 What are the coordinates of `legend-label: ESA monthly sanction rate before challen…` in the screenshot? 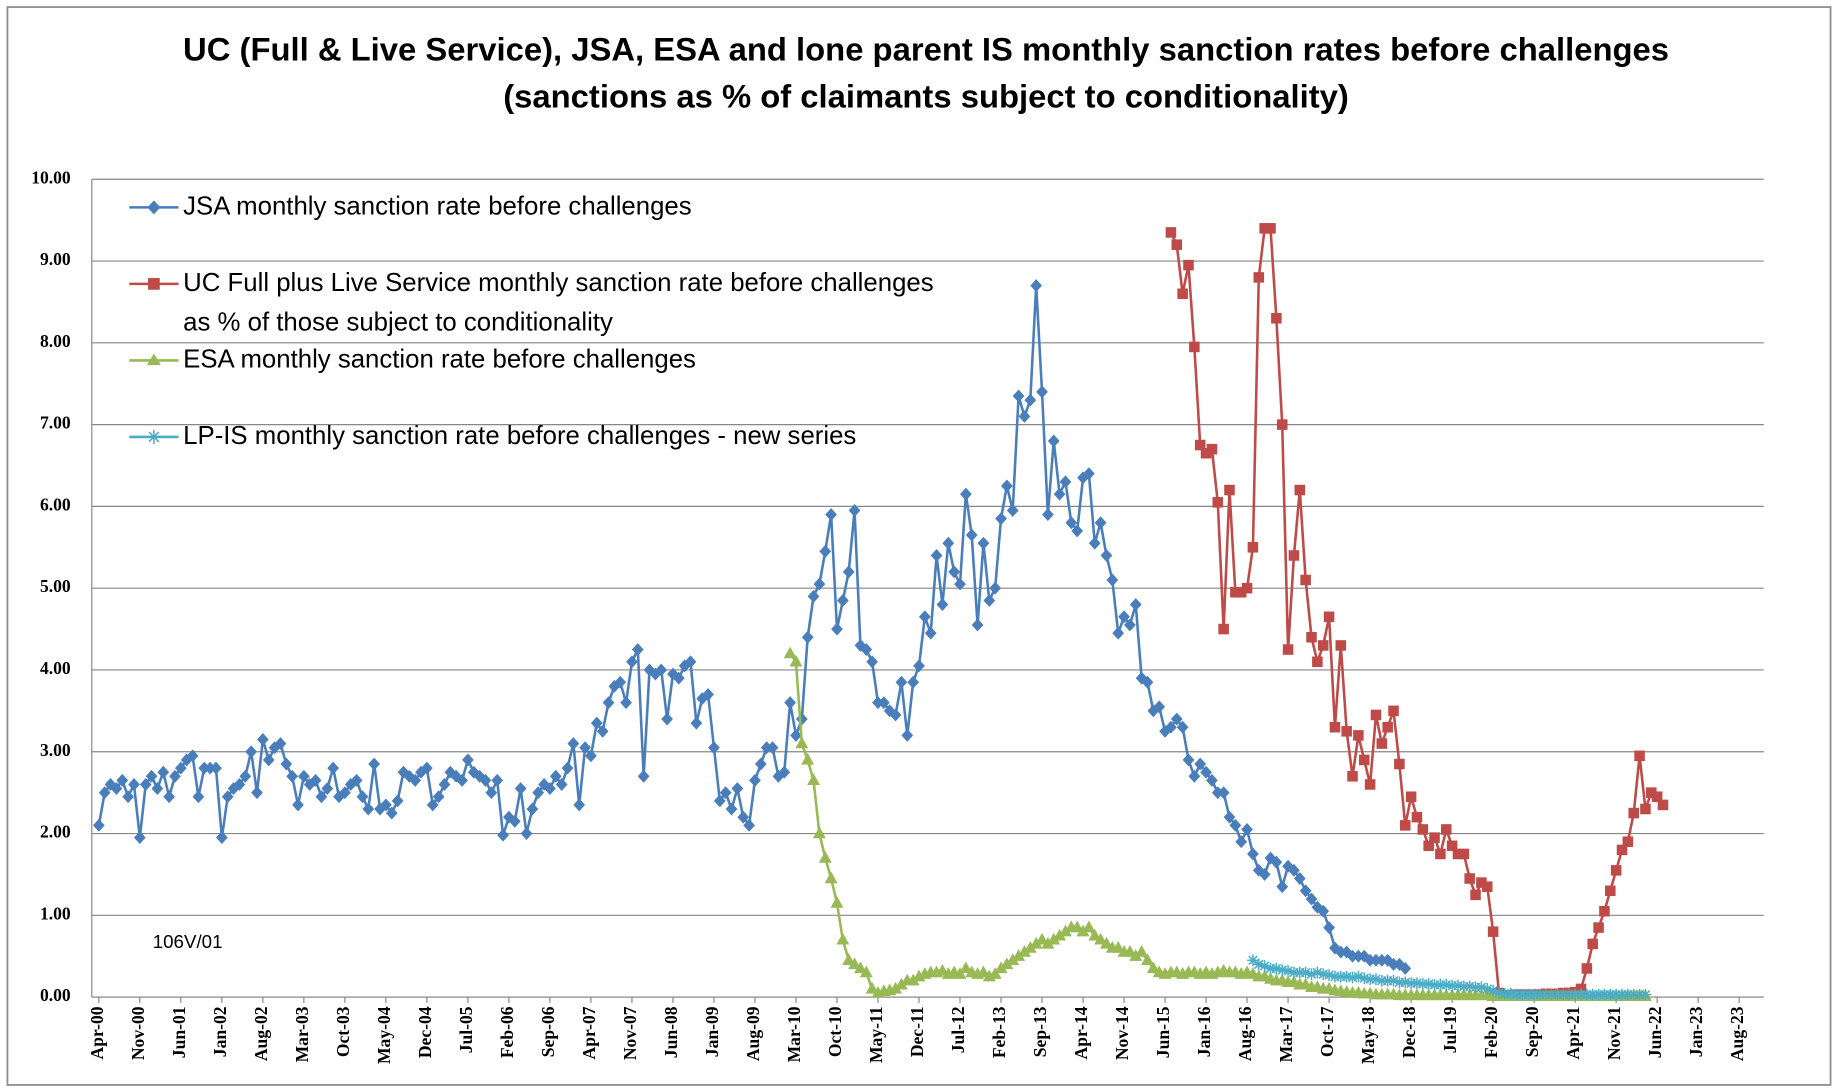 It's located at (439, 359).